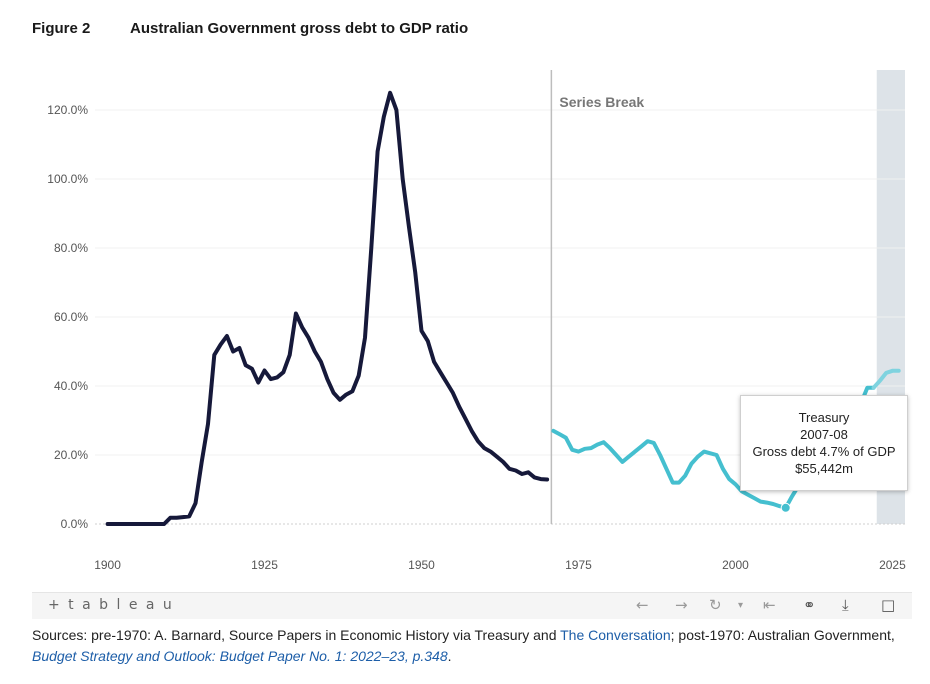  Describe the element at coordinates (71, 455) in the screenshot. I see `y-tick-label: 20.0%` at that location.